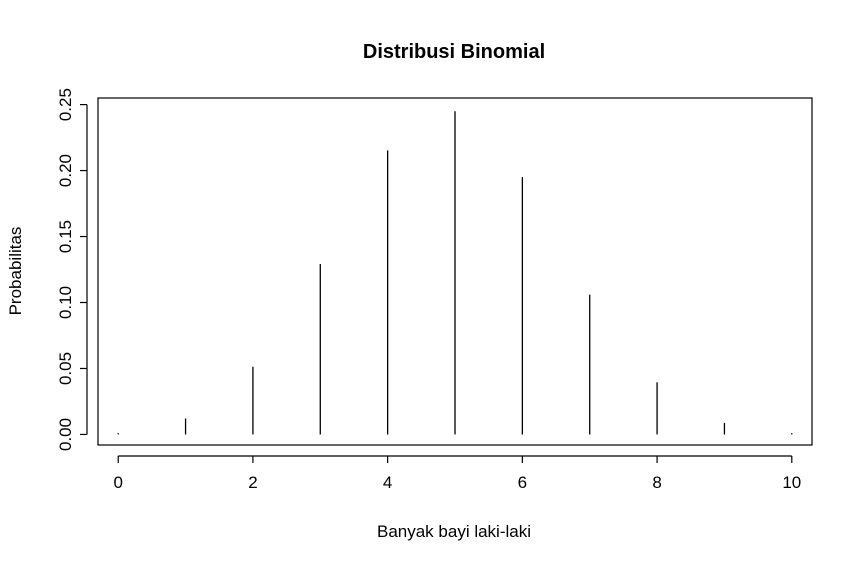 The width and height of the screenshot is (862, 568). Describe the element at coordinates (656, 482) in the screenshot. I see `x-tick-label: 8` at that location.